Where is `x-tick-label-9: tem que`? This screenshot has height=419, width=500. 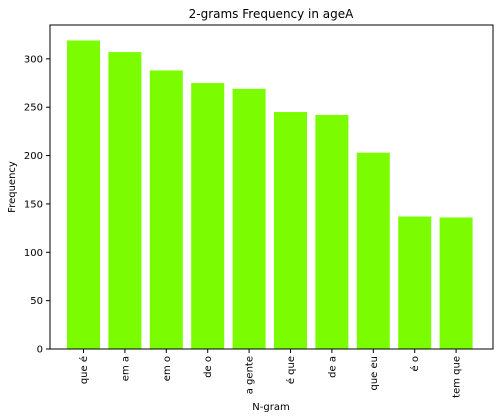
x-tick-label-9: tem que is located at coordinates (457, 377).